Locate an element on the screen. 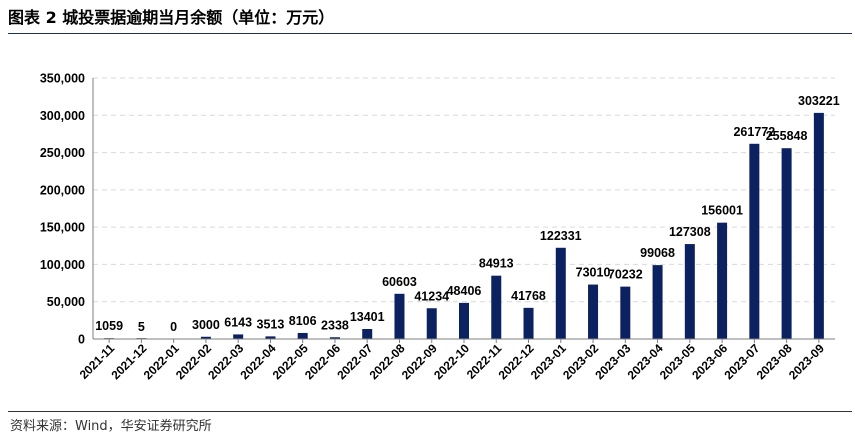 The height and width of the screenshot is (446, 855). source-note: 资料来源：Wind，华安证券研究所 is located at coordinates (111, 426).